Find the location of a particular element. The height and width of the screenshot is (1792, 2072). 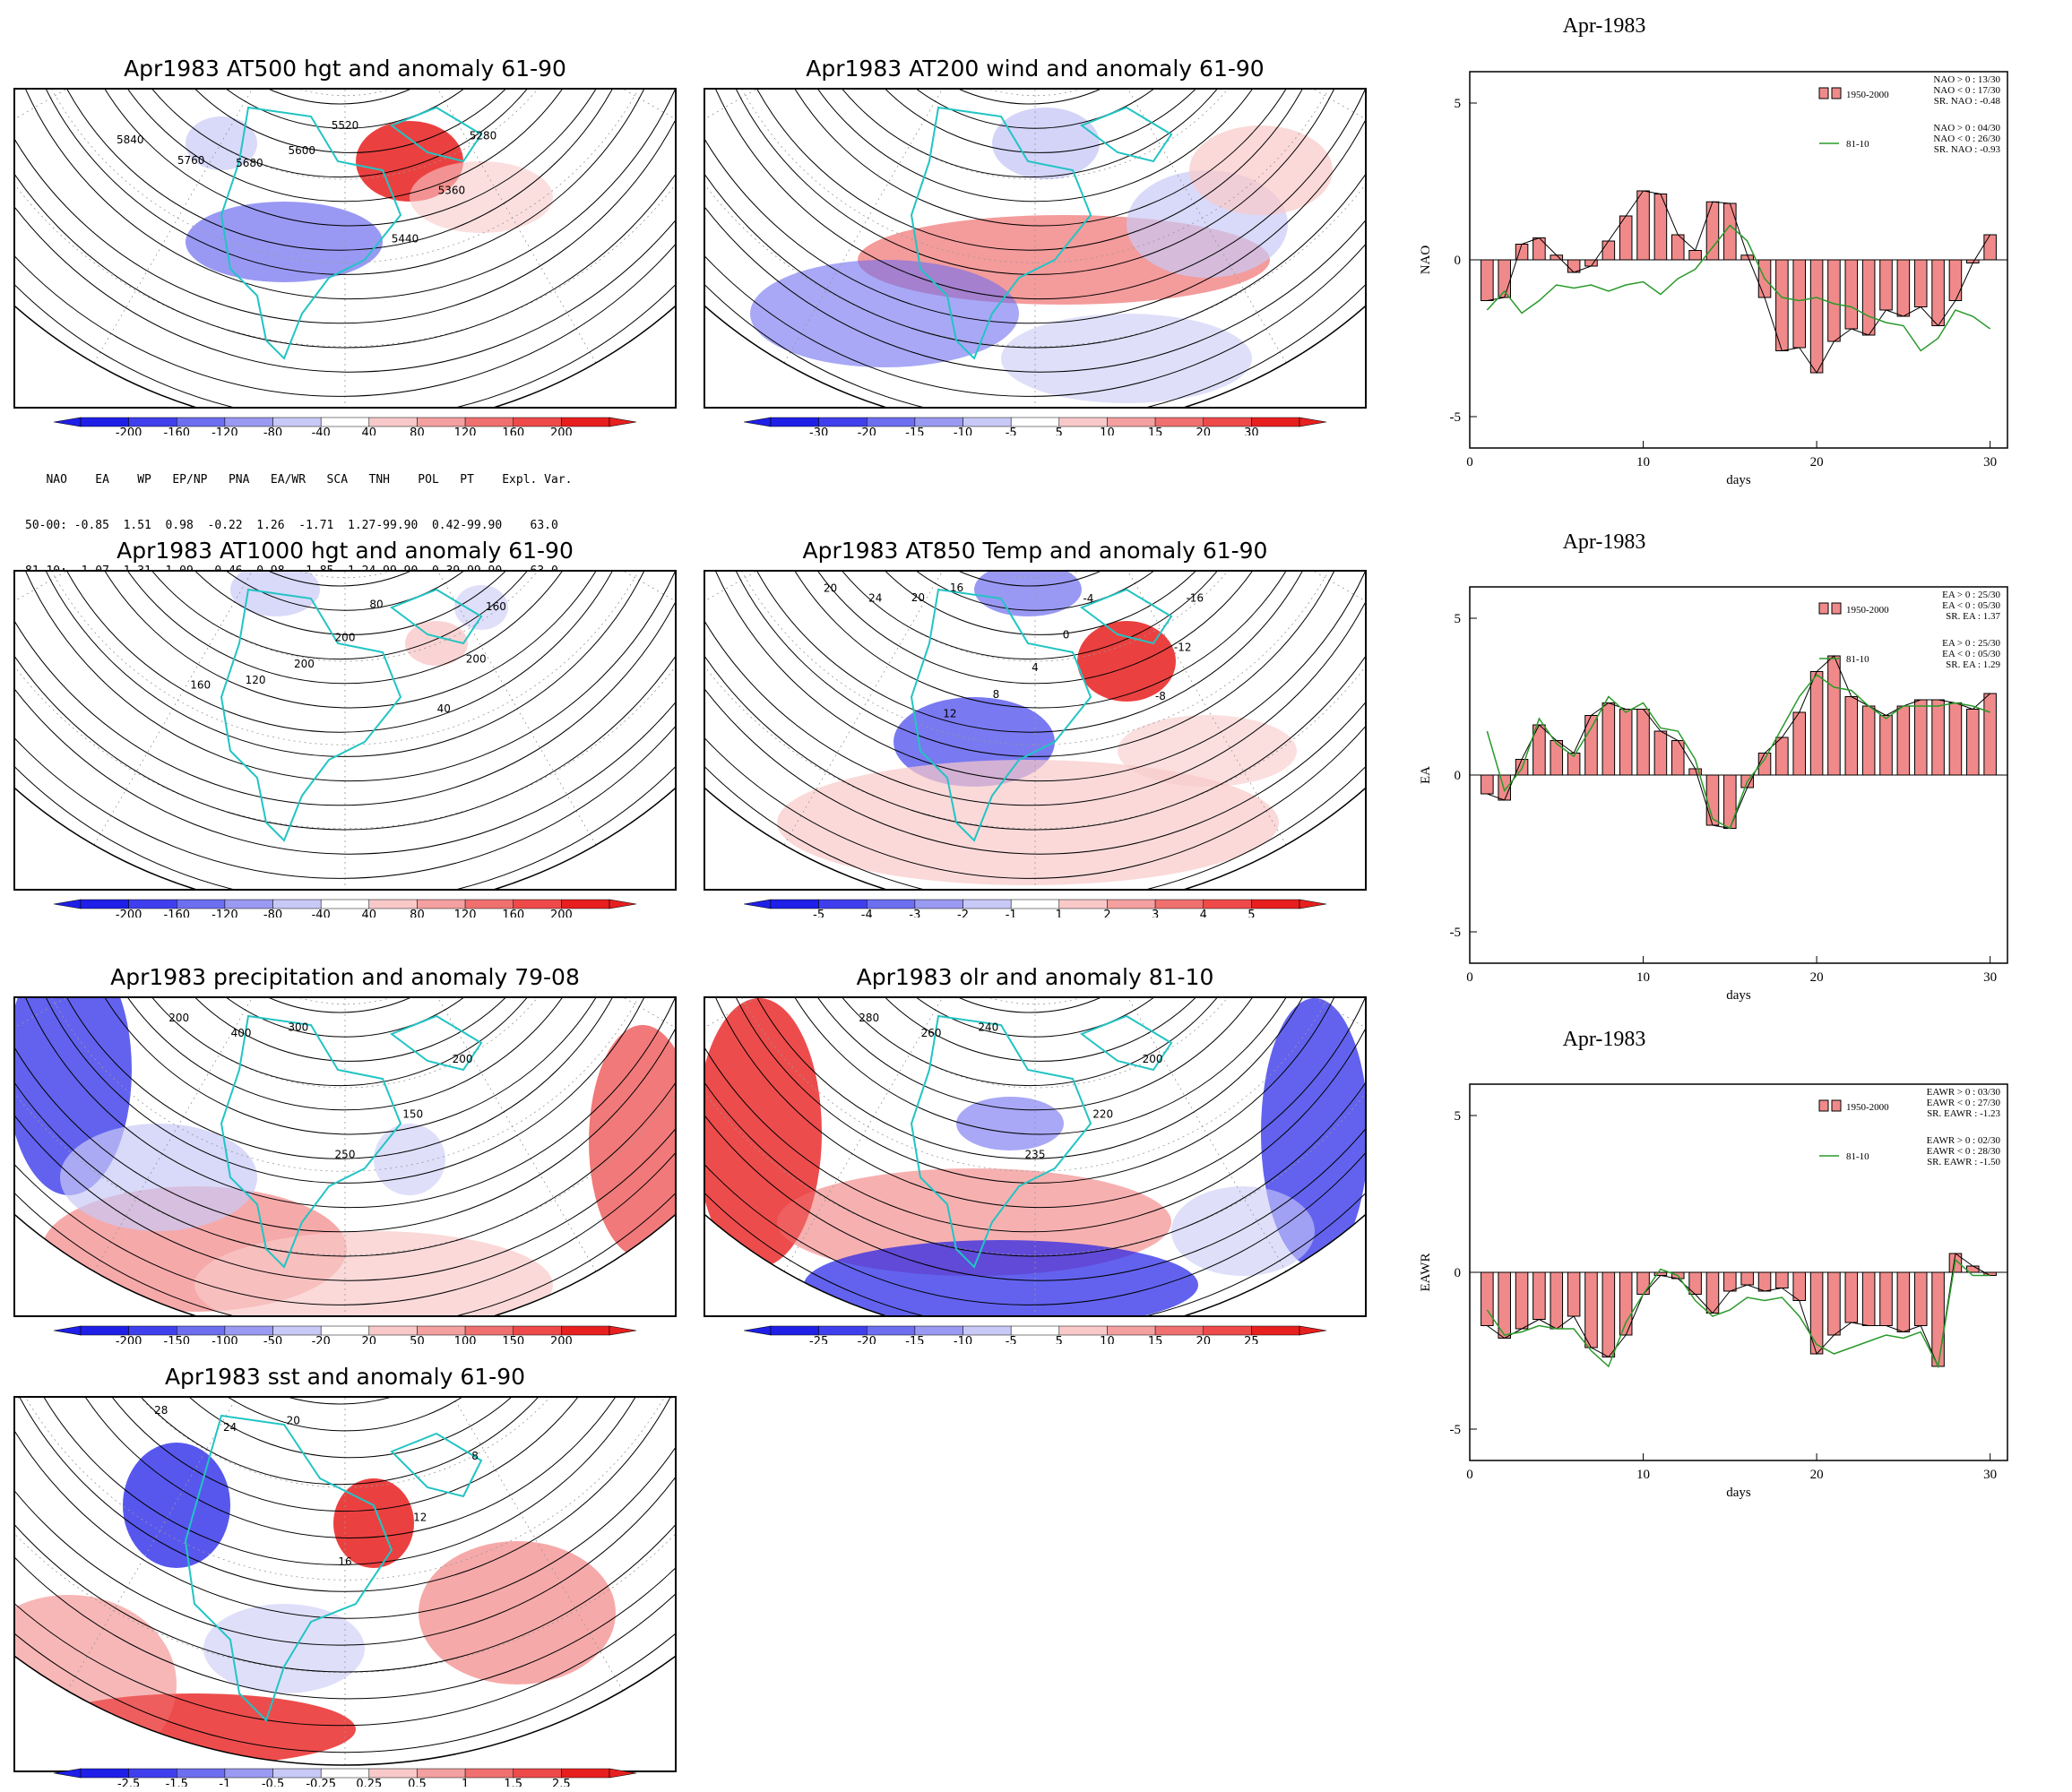

y-tick-label: -5 is located at coordinates (1456, 1430).